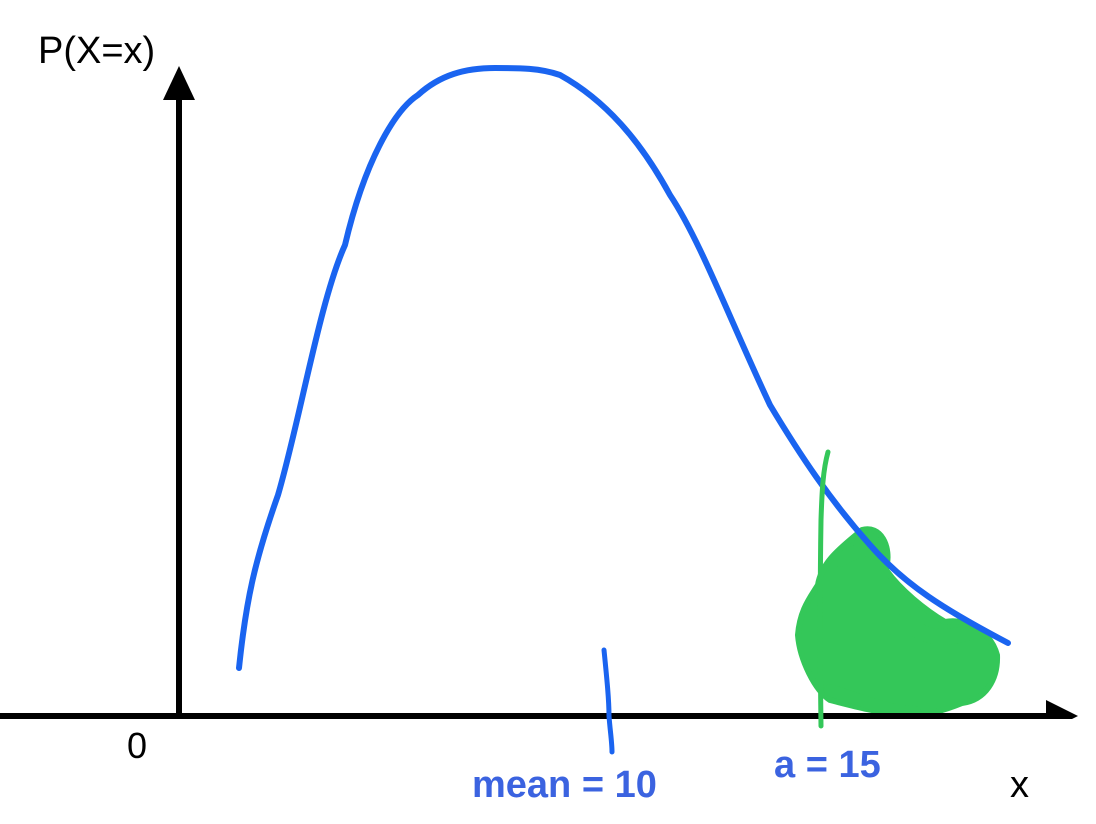 This screenshot has width=1096, height=824. Describe the element at coordinates (137, 745) in the screenshot. I see `origin-label: 0` at that location.